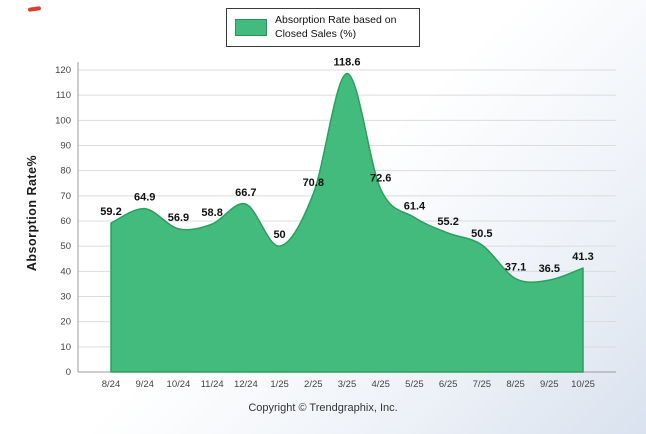 This screenshot has width=646, height=434. What do you see at coordinates (482, 384) in the screenshot?
I see `x-tick-label: 7/25` at bounding box center [482, 384].